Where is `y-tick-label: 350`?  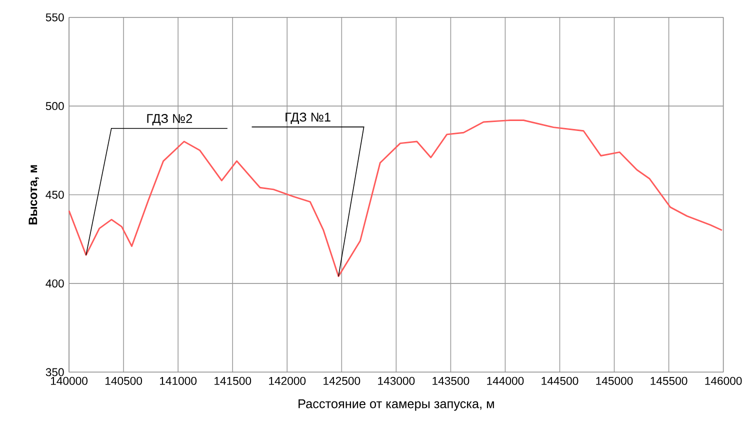 y-tick-label: 350 is located at coordinates (55, 372).